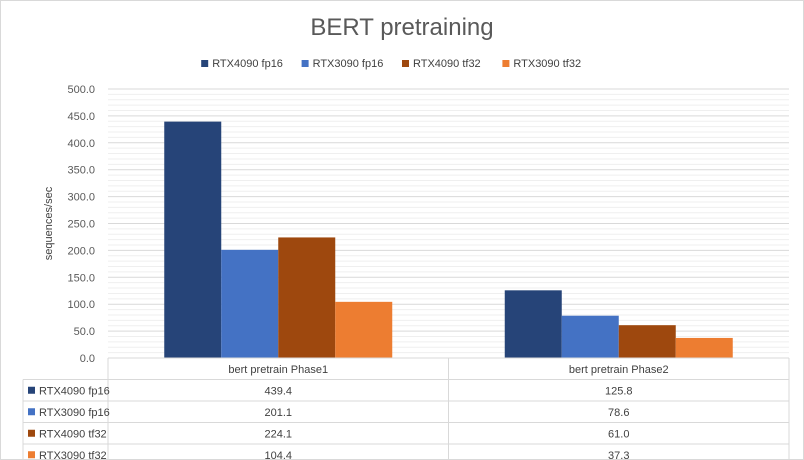 The image size is (804, 460). What do you see at coordinates (74, 413) in the screenshot?
I see `table-series-label: RTX3090 fp16` at bounding box center [74, 413].